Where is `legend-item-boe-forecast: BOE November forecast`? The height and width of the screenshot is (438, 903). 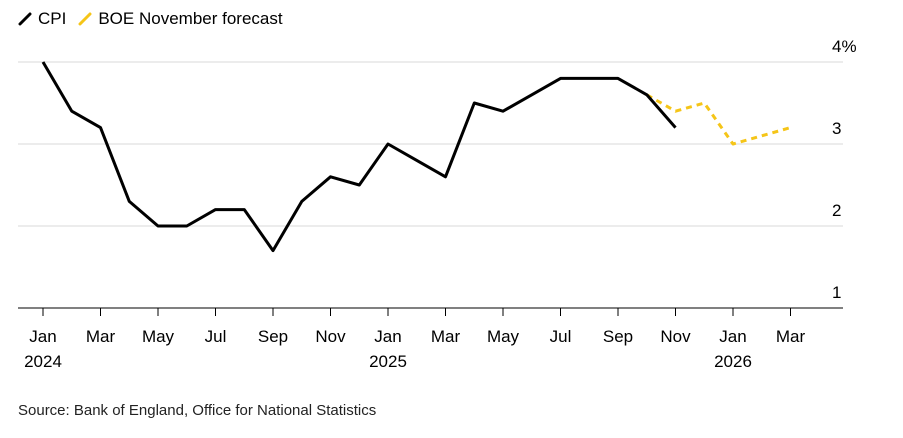 legend-item-boe-forecast: BOE November forecast is located at coordinates (180, 19).